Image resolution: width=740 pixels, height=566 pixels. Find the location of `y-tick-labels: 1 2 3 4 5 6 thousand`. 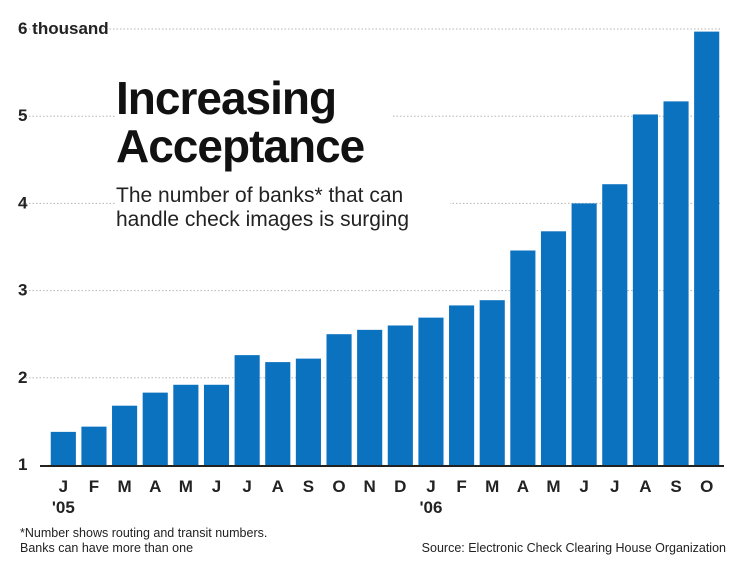

y-tick-labels: 1 2 3 4 5 6 thousand is located at coordinates (63, 246).